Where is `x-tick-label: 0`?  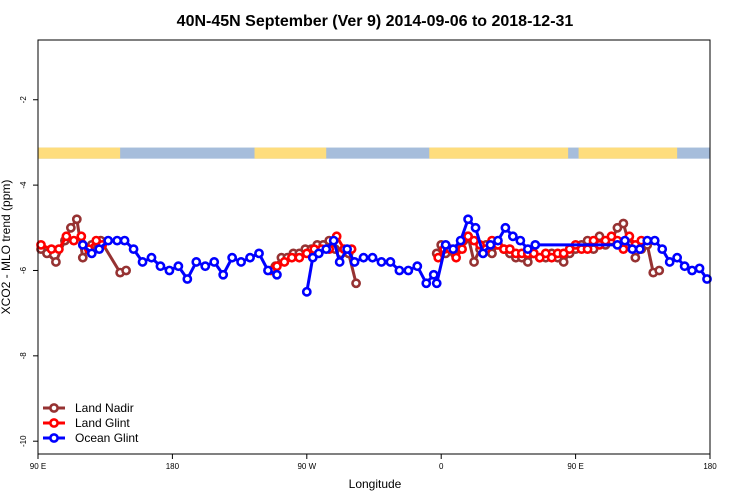 x-tick-label: 0 is located at coordinates (441, 466).